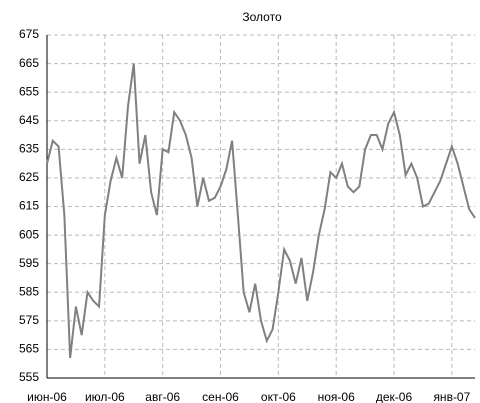  I want to click on y-tick-label: 565, so click(29, 349).